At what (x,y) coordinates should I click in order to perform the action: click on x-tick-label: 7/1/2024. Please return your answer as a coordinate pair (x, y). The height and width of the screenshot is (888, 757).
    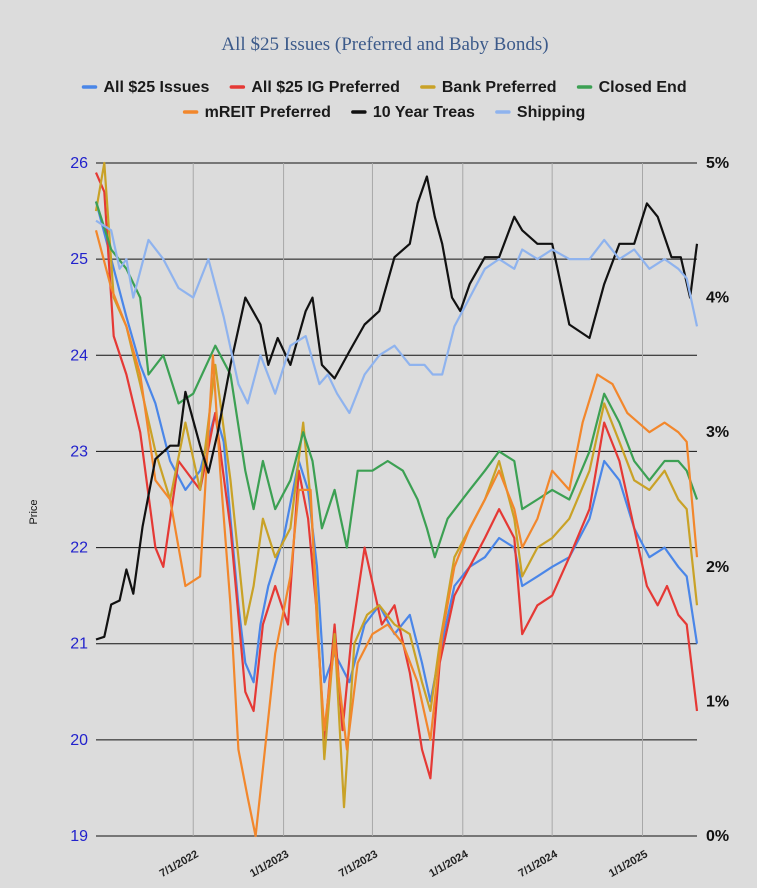
    Looking at the image, I should click on (539, 864).